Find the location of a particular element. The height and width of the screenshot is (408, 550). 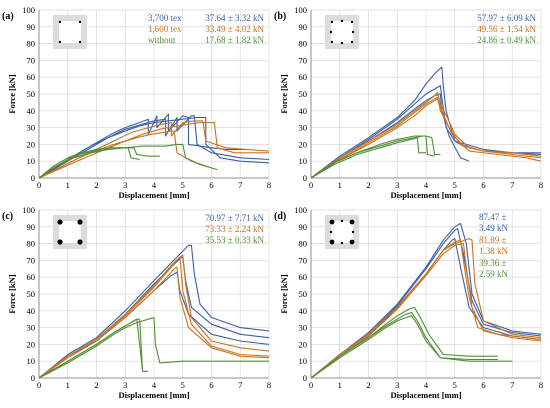

panel-label: (b) is located at coordinates (280, 16).